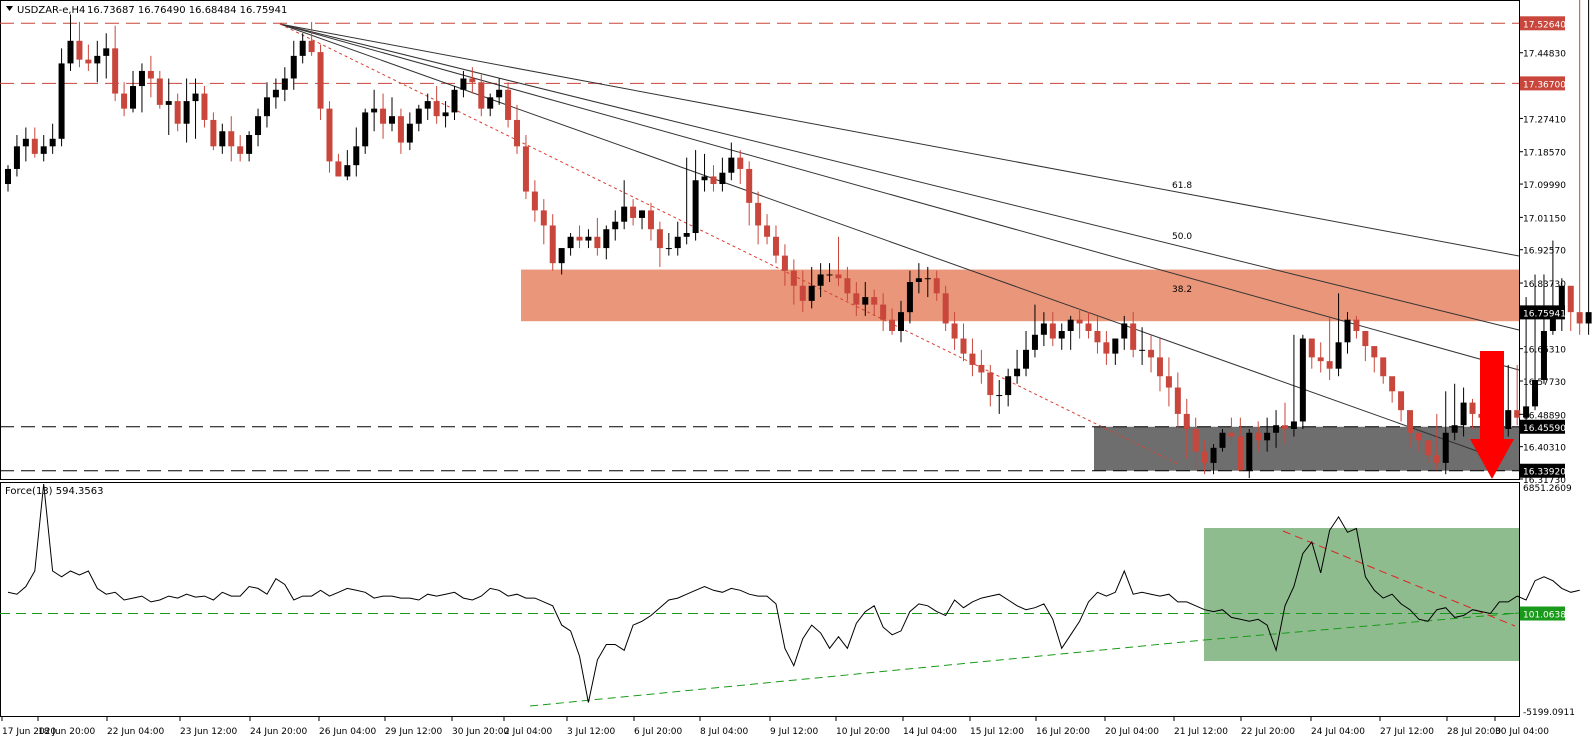 The image size is (1596, 753). Describe the element at coordinates (591, 732) in the screenshot. I see `x-tick-label: 3 Jul 12:00` at that location.